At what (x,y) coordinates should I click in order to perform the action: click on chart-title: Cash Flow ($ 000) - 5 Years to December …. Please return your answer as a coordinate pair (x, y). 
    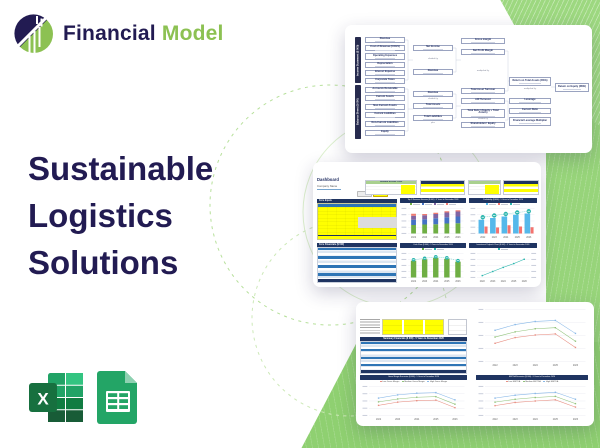
    Looking at the image, I should click on (433, 245).